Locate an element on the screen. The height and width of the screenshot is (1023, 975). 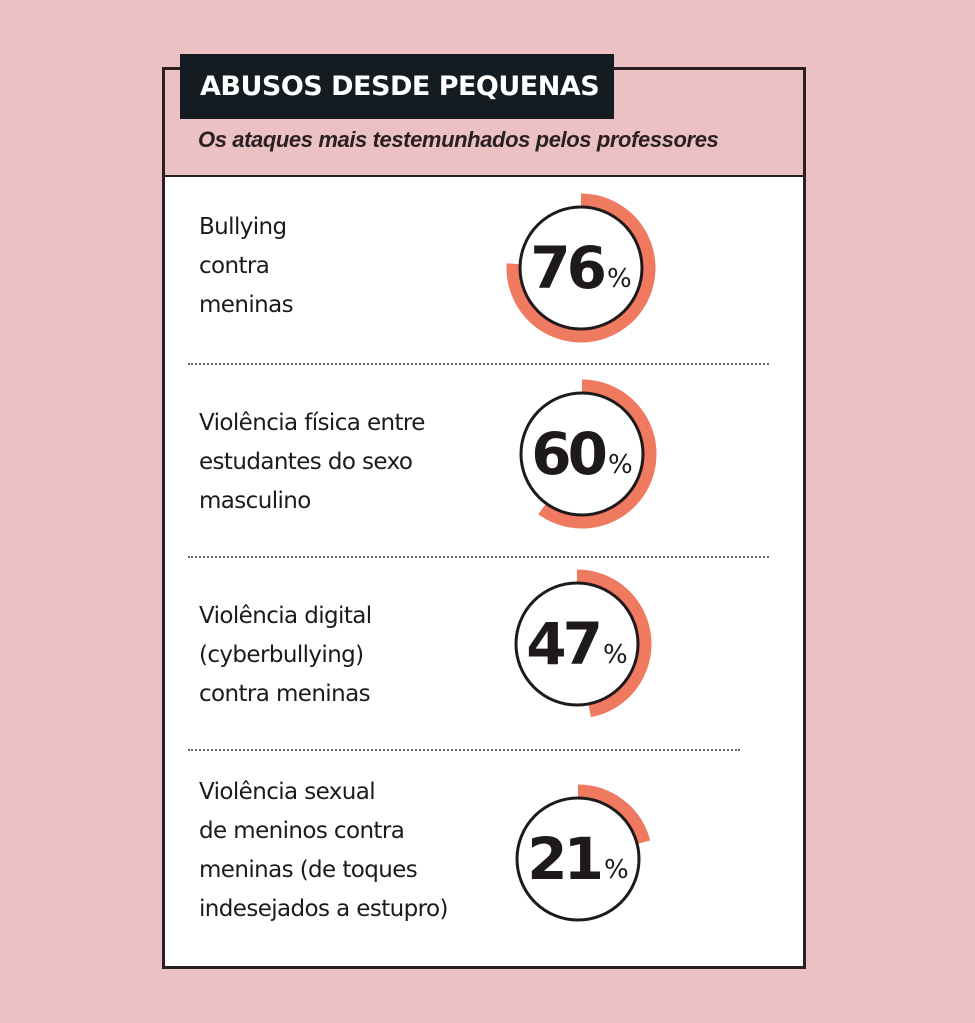
value-number: 76 is located at coordinates (568, 268).